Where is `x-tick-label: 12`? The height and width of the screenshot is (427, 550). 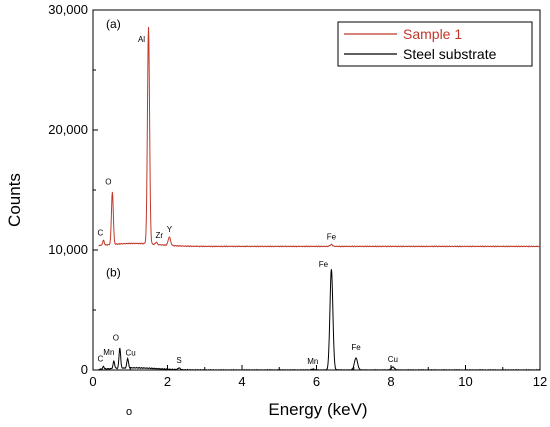 x-tick-label: 12 is located at coordinates (540, 381).